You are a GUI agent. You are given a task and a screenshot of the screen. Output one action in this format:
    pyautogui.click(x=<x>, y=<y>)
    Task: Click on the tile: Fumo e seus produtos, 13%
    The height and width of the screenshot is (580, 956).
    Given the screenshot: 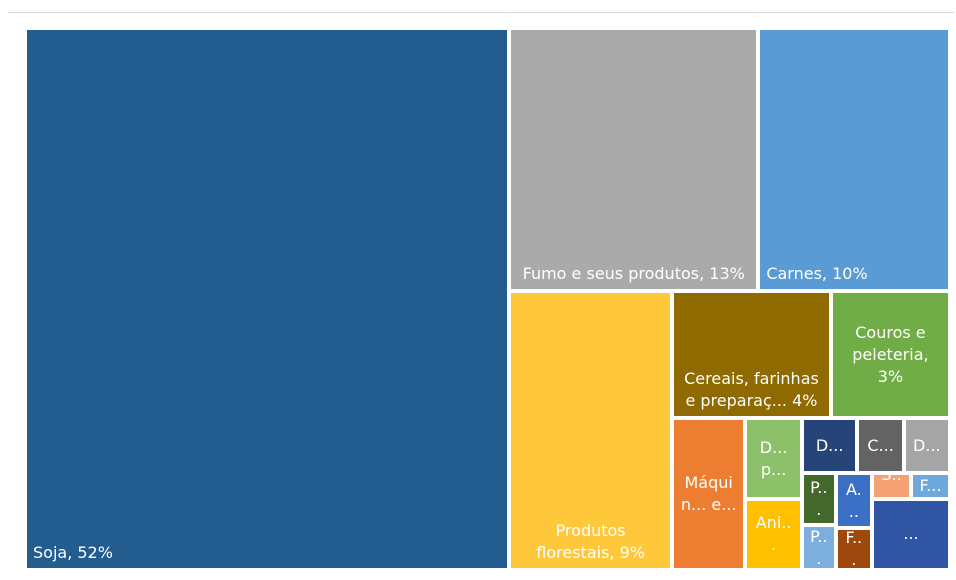 What is the action you would take?
    pyautogui.click(x=634, y=160)
    